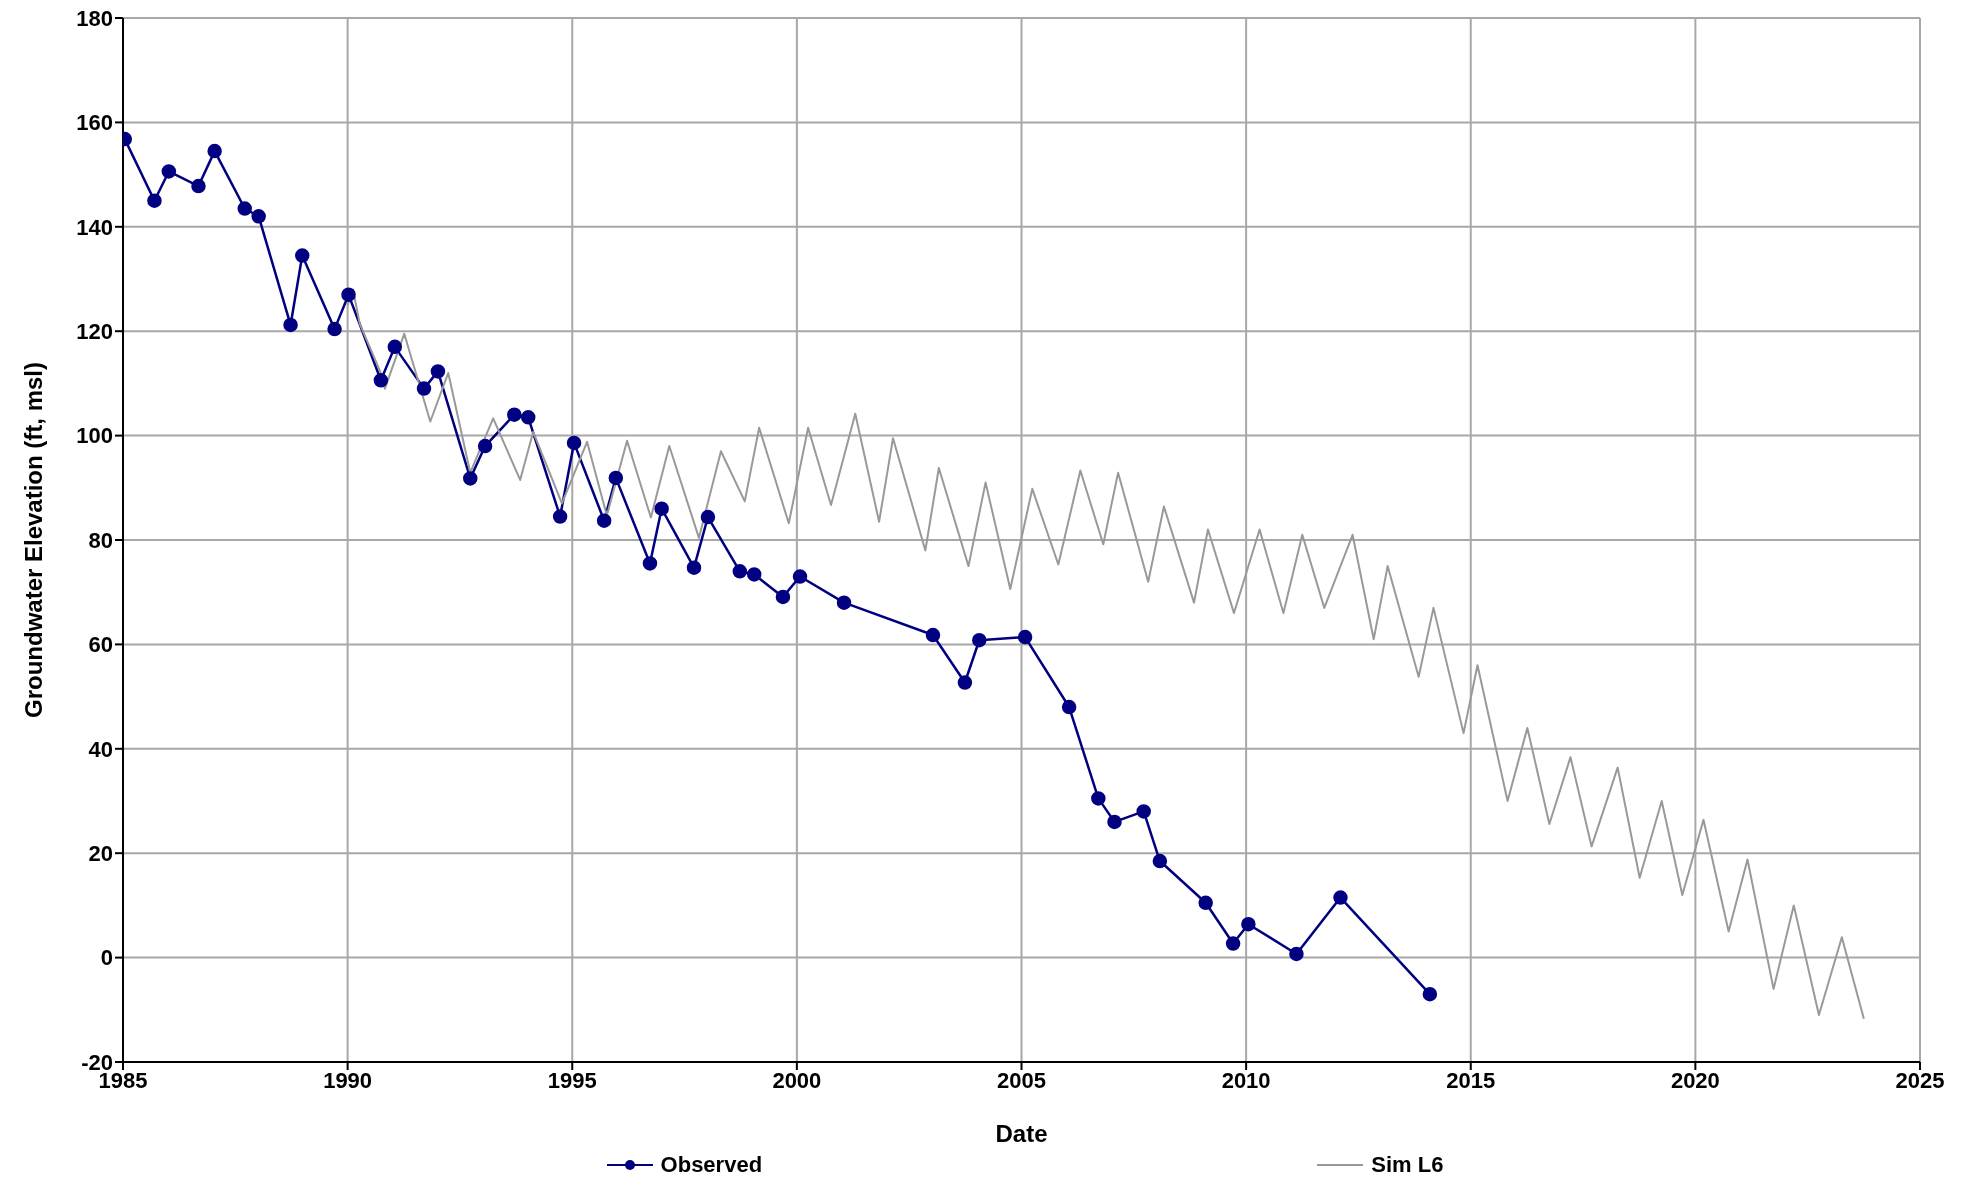 This screenshot has width=1975, height=1198. Describe the element at coordinates (1246, 1080) in the screenshot. I see `x-tick-label: 2010` at that location.